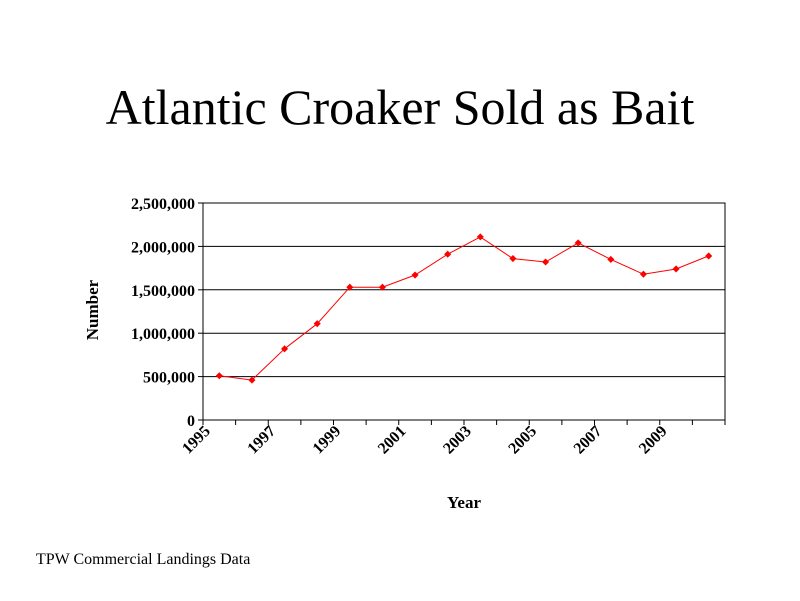 Image resolution: width=800 pixels, height=601 pixels. What do you see at coordinates (464, 502) in the screenshot?
I see `x-axis-label: Year` at bounding box center [464, 502].